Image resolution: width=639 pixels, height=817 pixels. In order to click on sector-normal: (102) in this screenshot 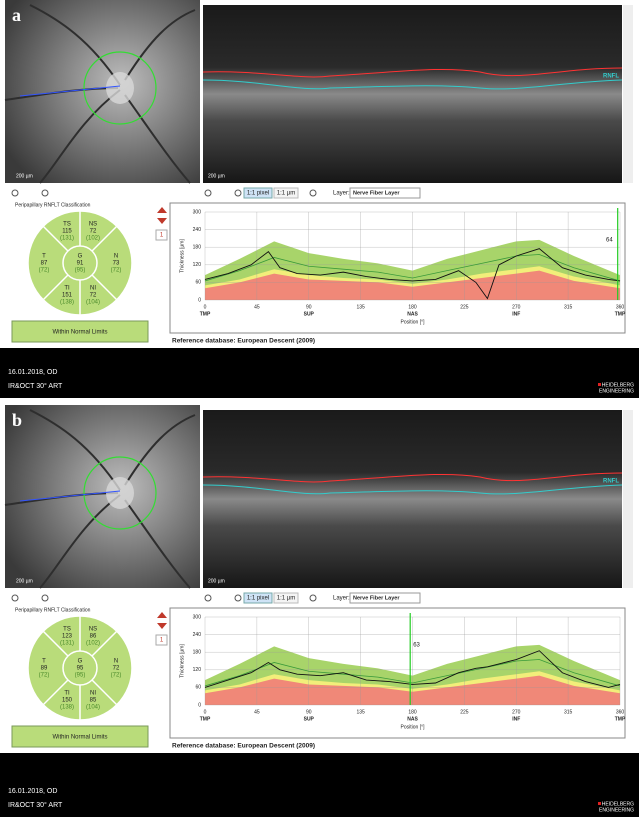, I will do `click(93, 239)`.